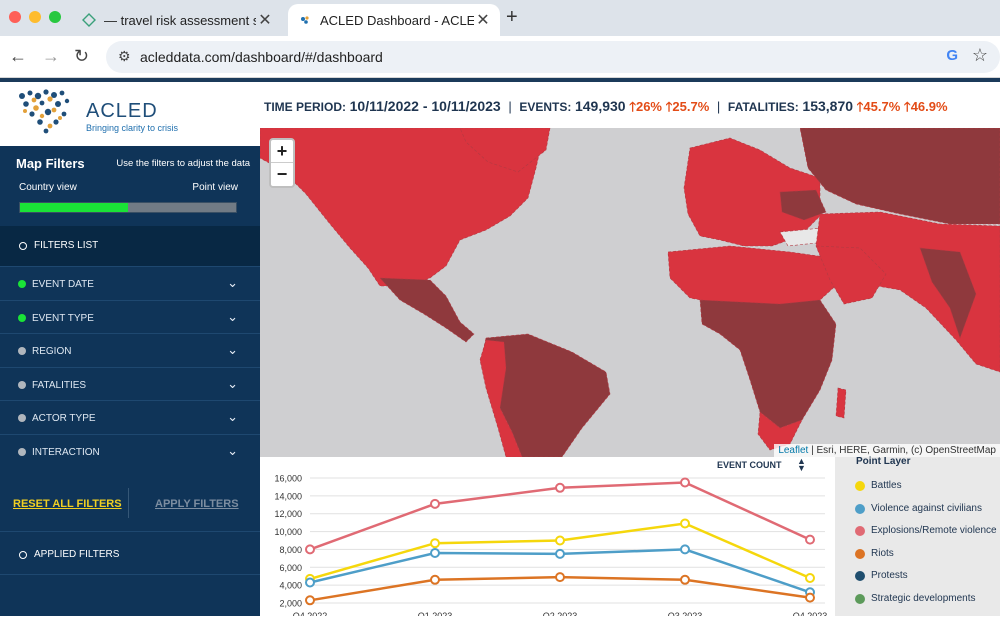 This screenshot has height=621, width=1000. Describe the element at coordinates (763, 107) in the screenshot. I see `fatalities-label: FATALITIES:` at that location.